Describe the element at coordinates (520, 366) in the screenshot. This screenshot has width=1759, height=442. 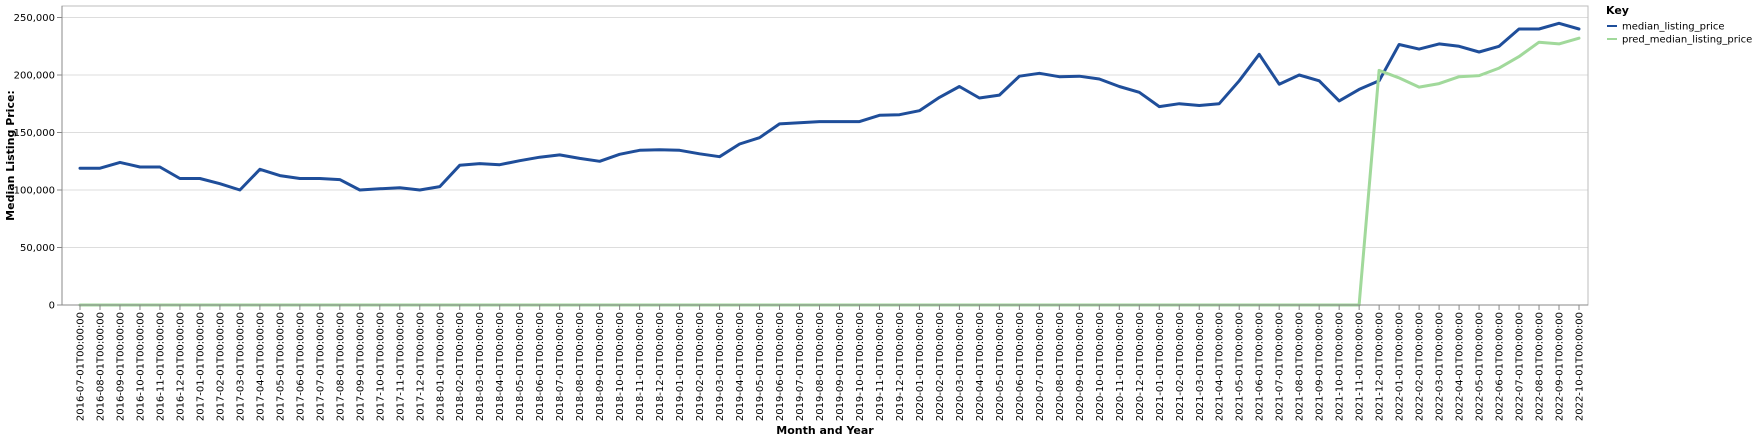
I see `x-tick-label: 2018-05-01T00:00:00` at that location.